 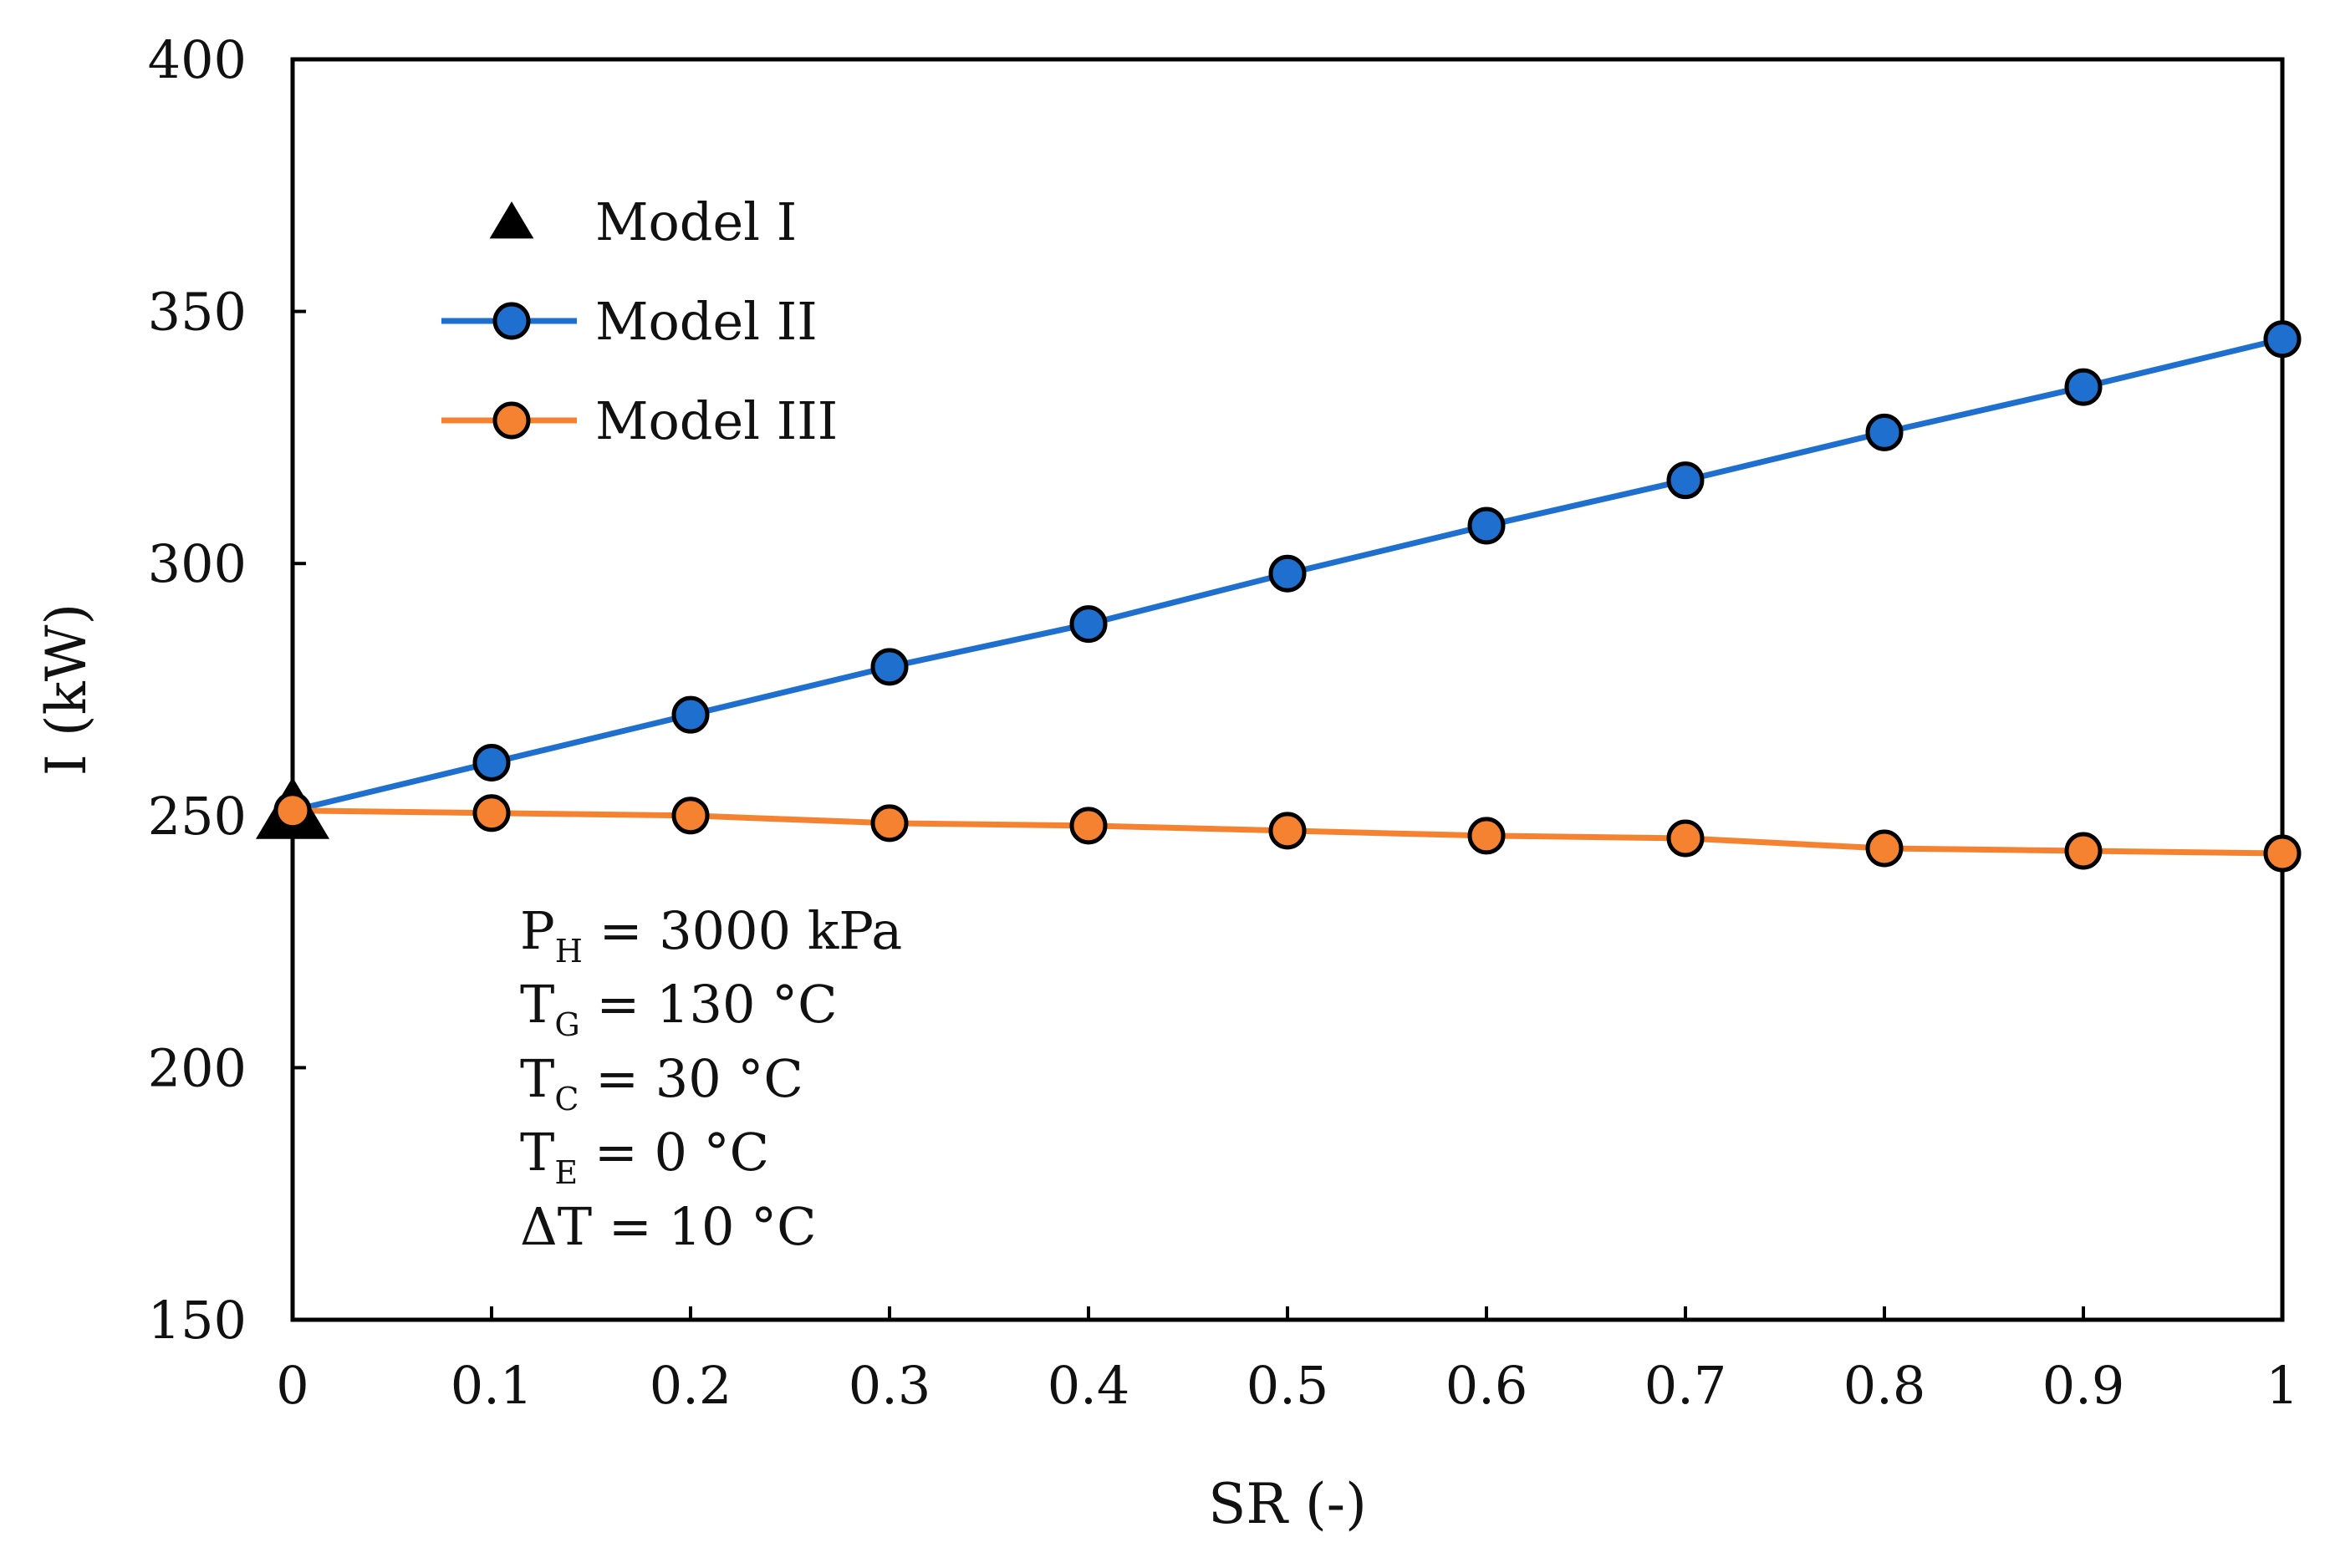 I want to click on annotation-symbol: ΔT, so click(x=556, y=1226).